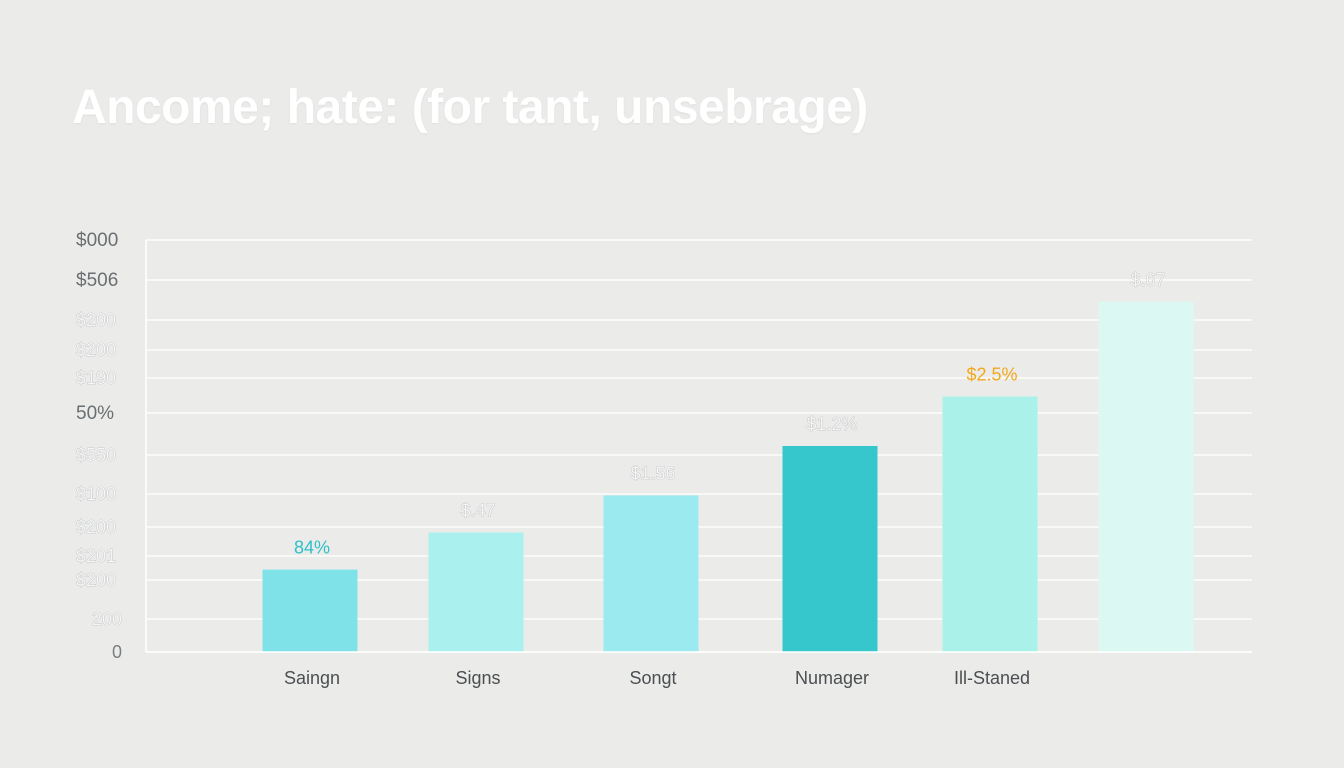  I want to click on y-tick-label: $506, so click(97, 280).